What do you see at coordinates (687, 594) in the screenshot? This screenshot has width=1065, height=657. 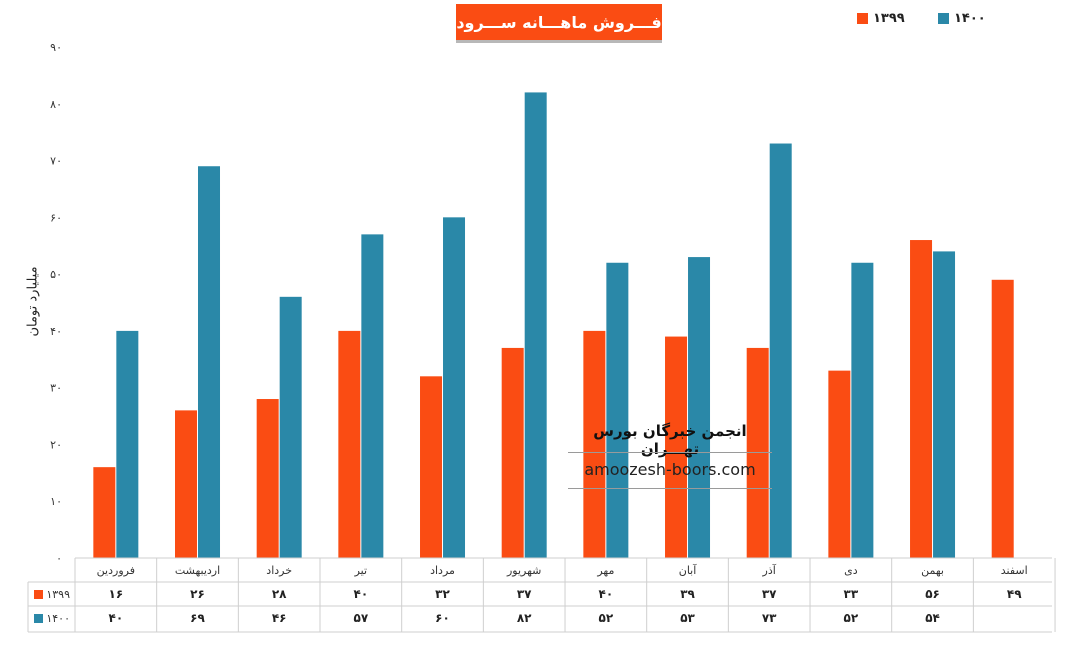 I see `data-label: ۳۹` at bounding box center [687, 594].